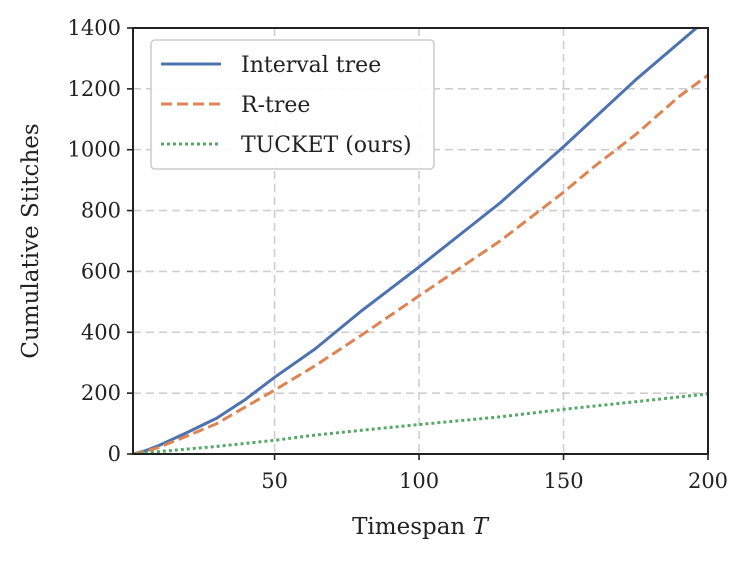 The image size is (748, 563). Describe the element at coordinates (101, 393) in the screenshot. I see `y-tick-label: 200` at that location.